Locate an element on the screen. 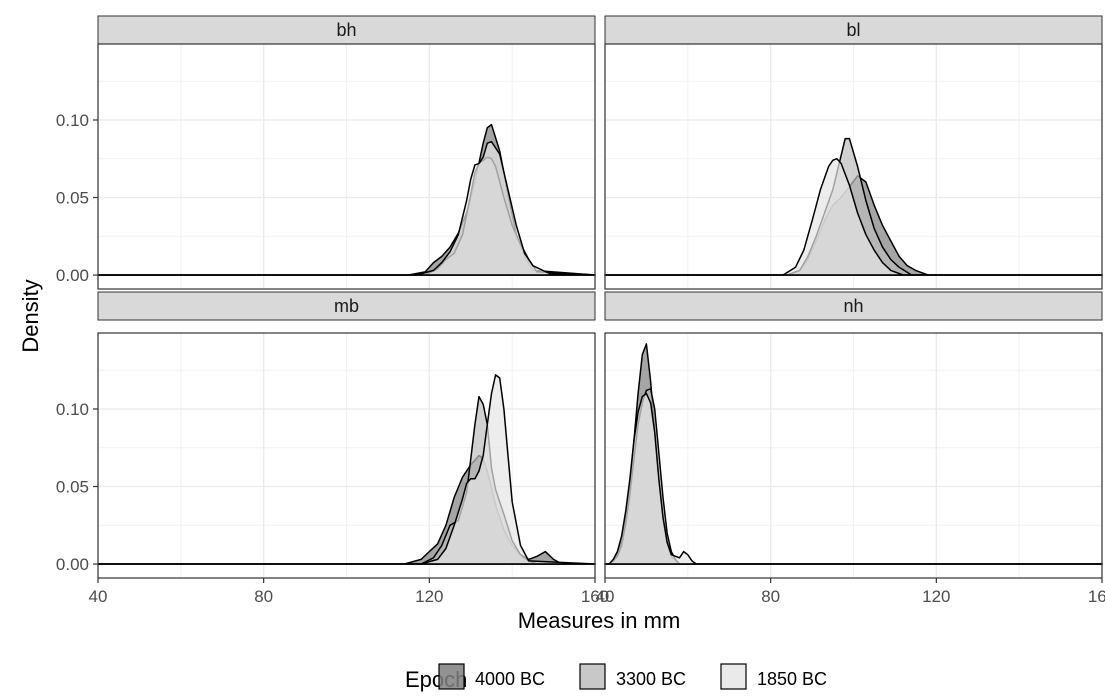 The width and height of the screenshot is (1105, 697). legend-item-4000-bc: 4000 BC is located at coordinates (491, 676).